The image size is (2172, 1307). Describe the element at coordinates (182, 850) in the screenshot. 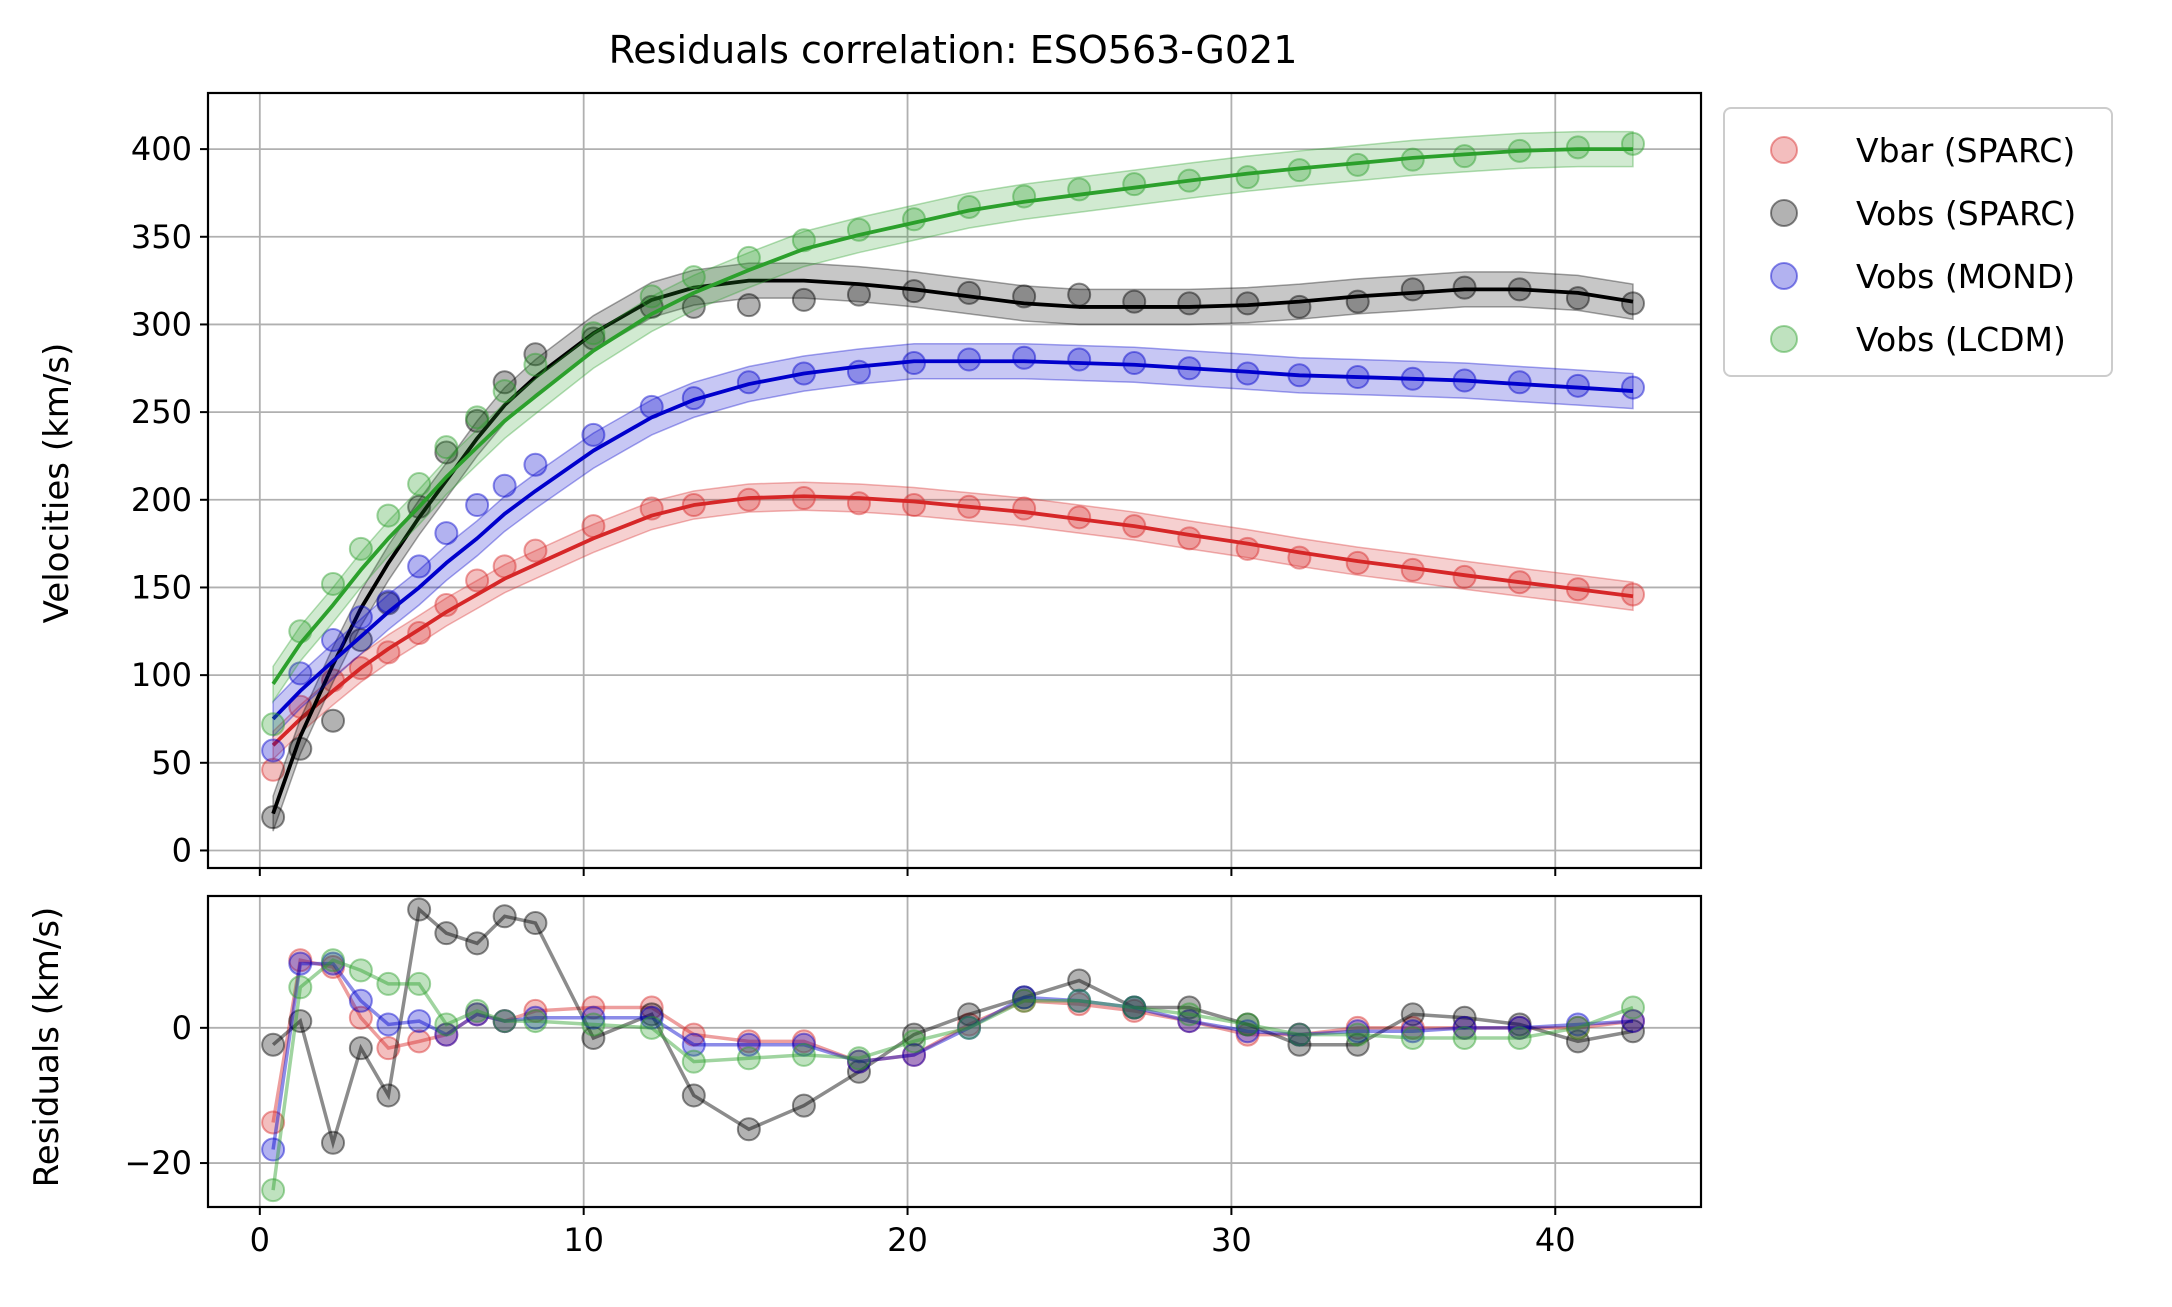

I see `velocity-y-tick-label: 0` at that location.